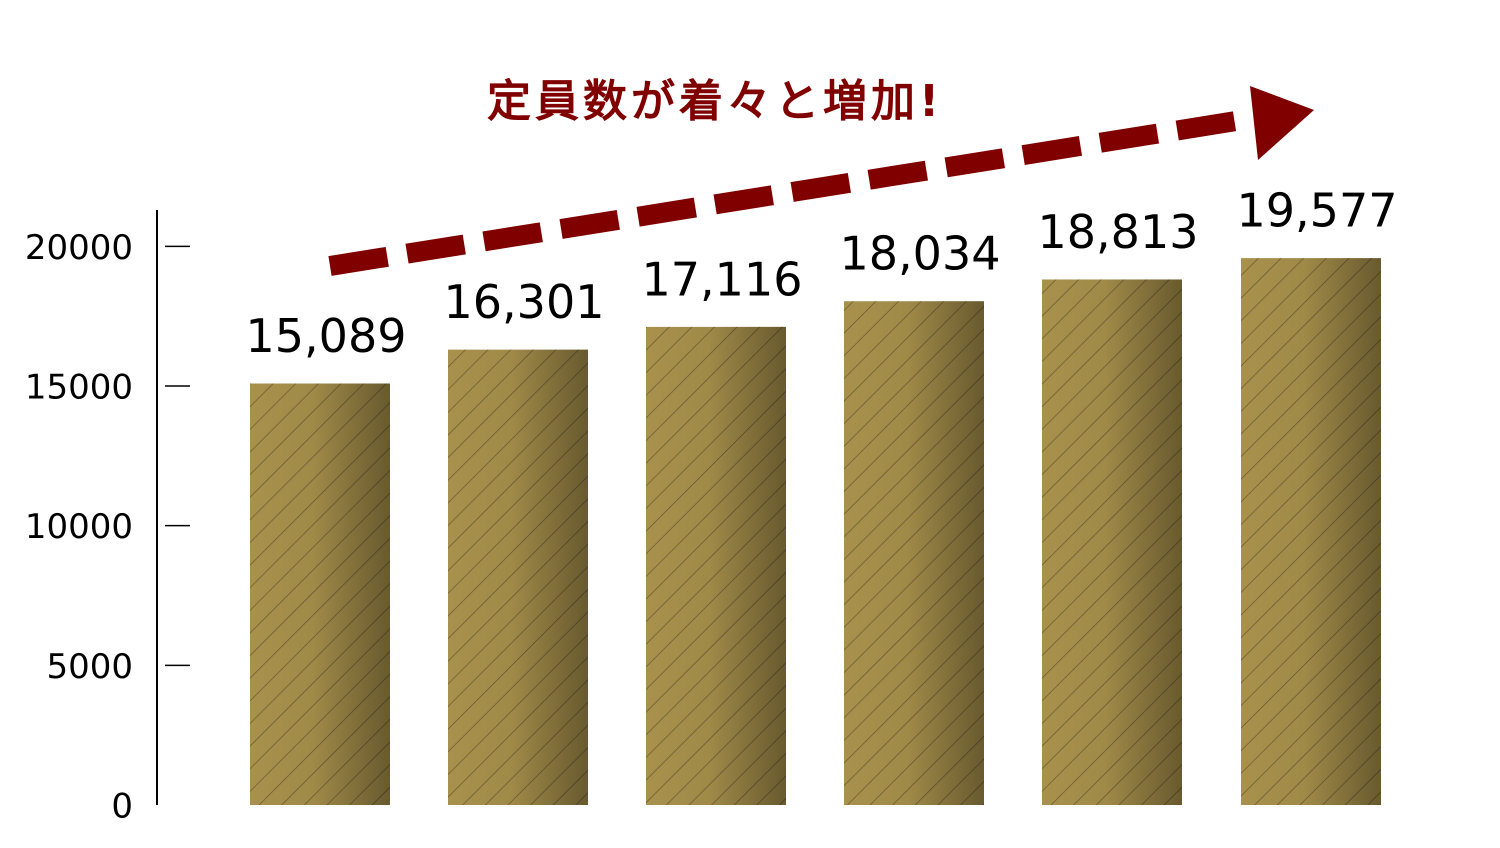 Image resolution: width=1500 pixels, height=848 pixels. I want to click on y-tick-label: 15000, so click(79, 387).